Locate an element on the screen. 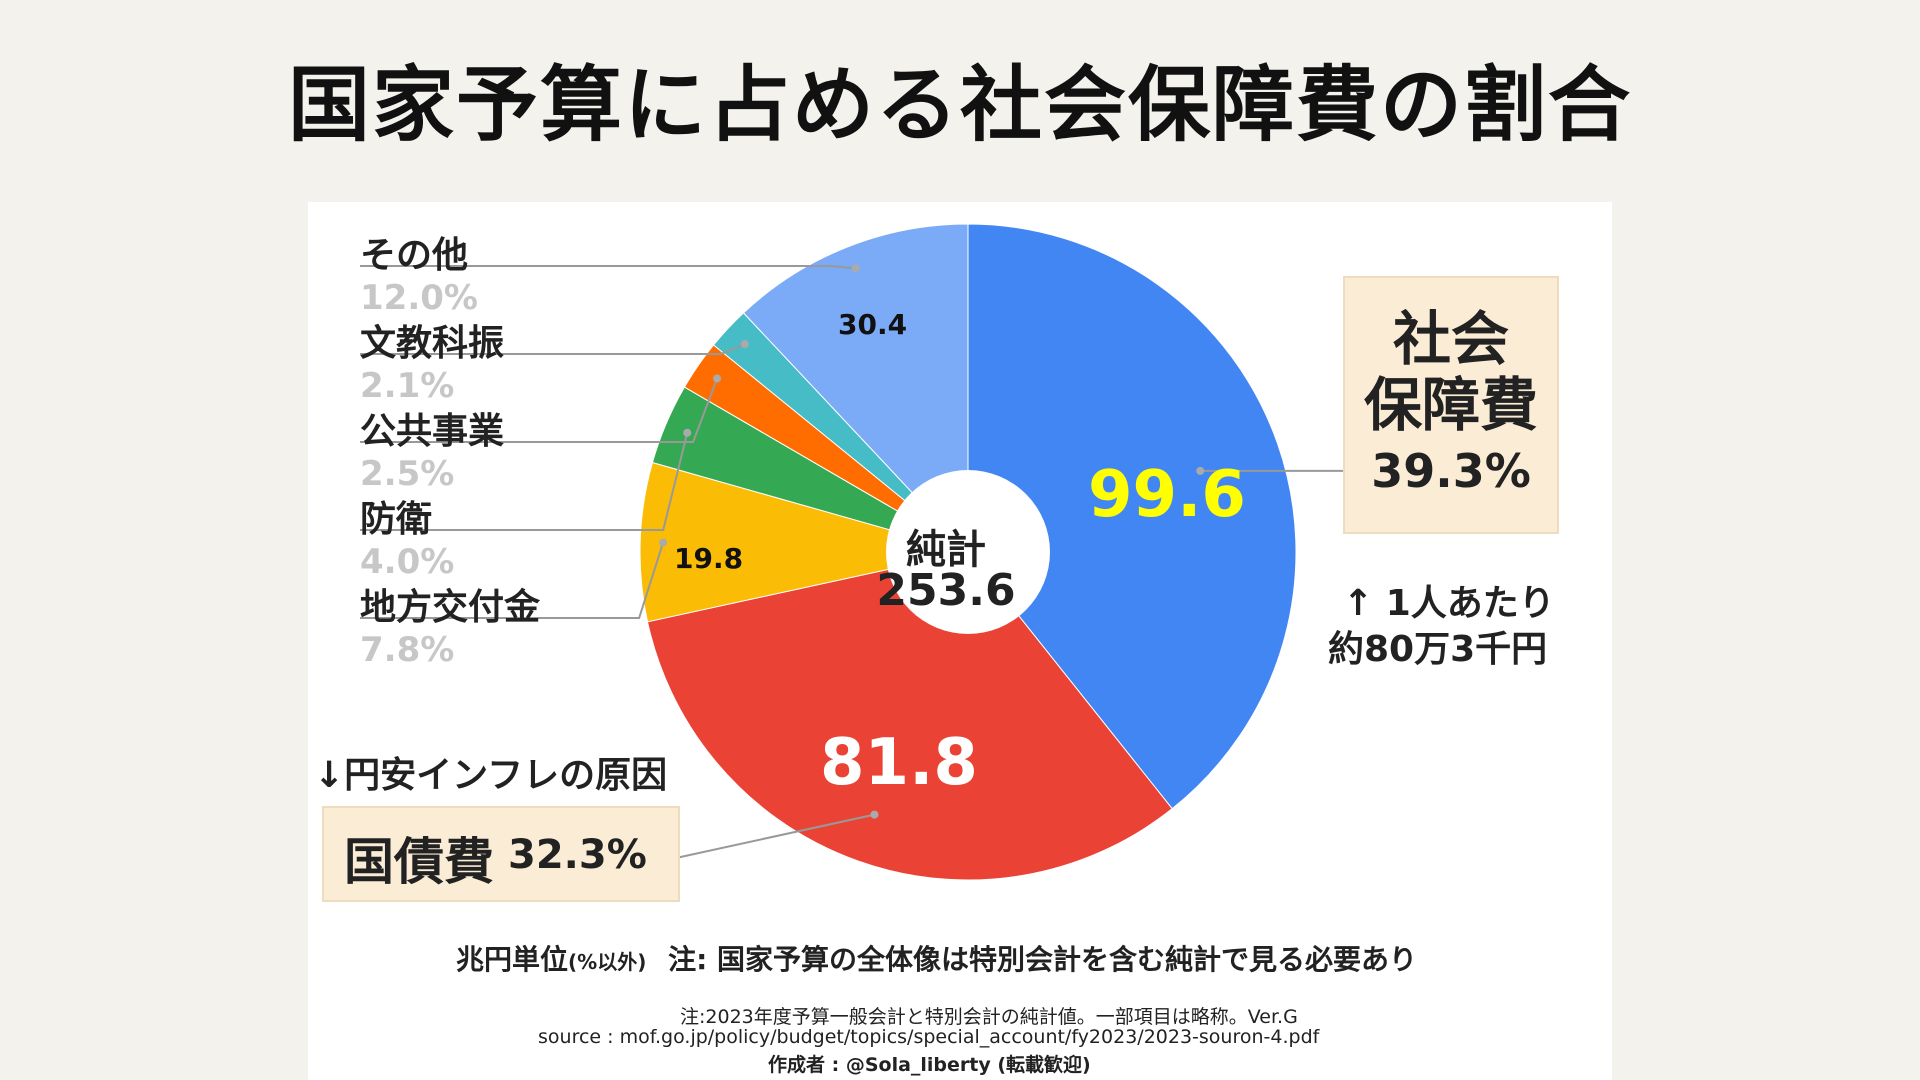 The height and width of the screenshot is (1080, 1920). label-education-name: 文教科振 is located at coordinates (432, 343).